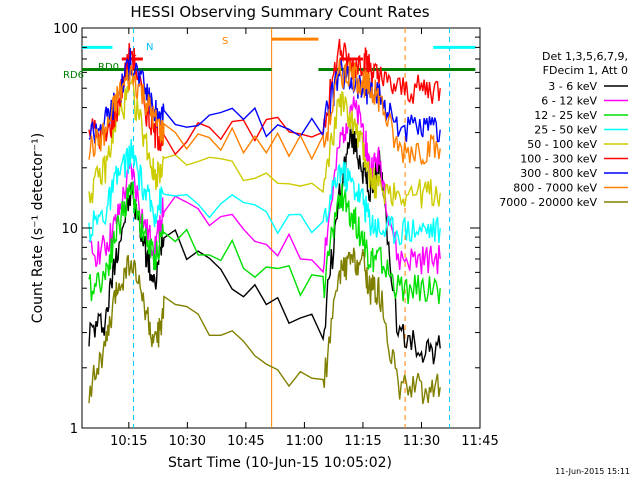 The image size is (640, 480). Describe the element at coordinates (187, 441) in the screenshot. I see `x-tick-label-1: 10:30` at that location.